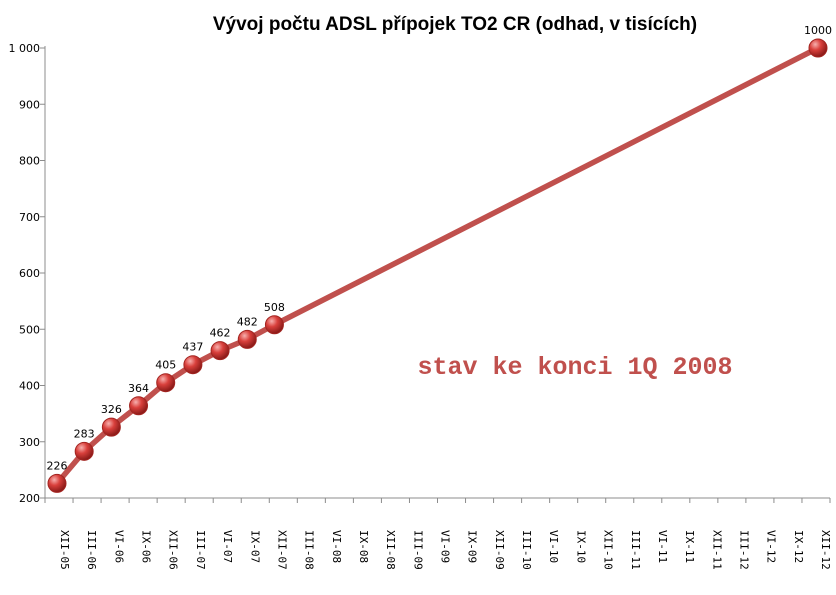 The image size is (836, 595). Describe the element at coordinates (220, 333) in the screenshot. I see `data-label: 462` at that location.